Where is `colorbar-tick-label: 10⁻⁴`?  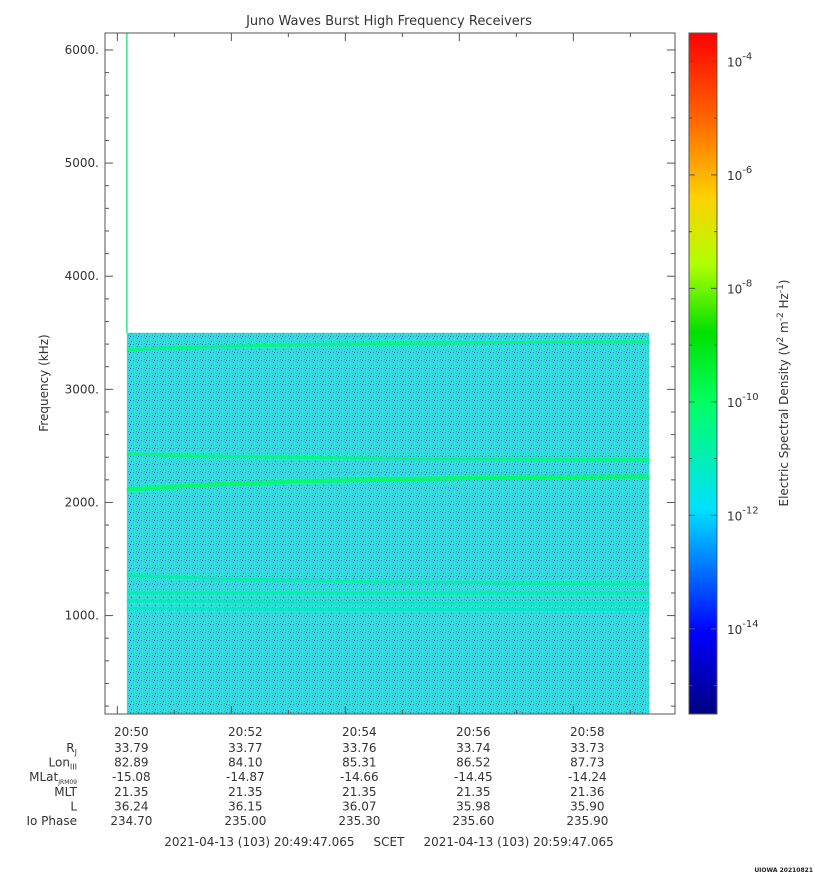 colorbar-tick-label: 10⁻⁴ is located at coordinates (739, 60).